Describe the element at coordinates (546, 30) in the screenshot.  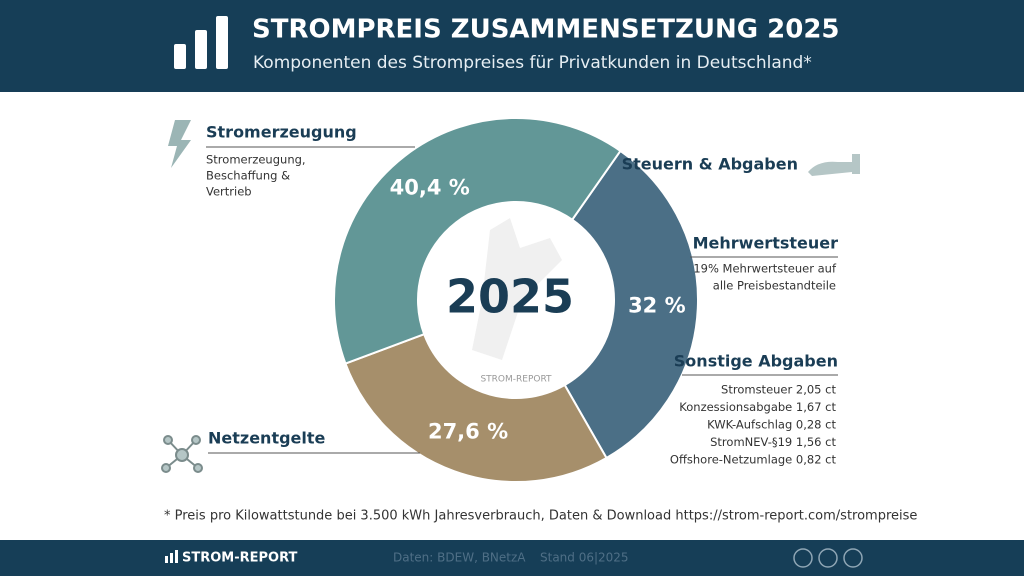
I see `title: STROMPREIS ZUSAMMENSETZUNG 2025` at that location.